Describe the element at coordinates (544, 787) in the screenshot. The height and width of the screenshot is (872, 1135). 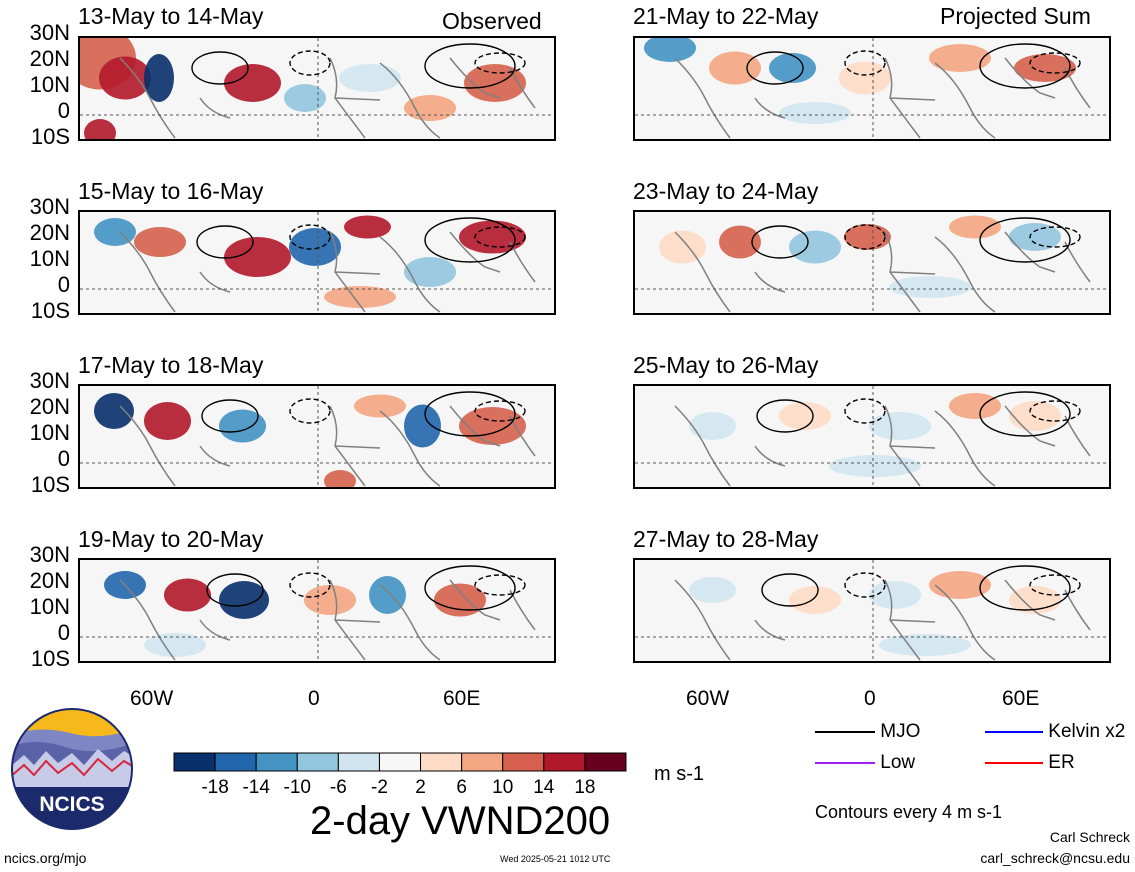
I see `colorbar-label: 14` at that location.